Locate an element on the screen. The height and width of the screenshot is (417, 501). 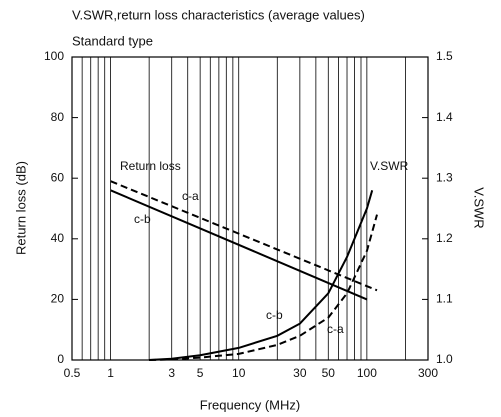
x-tick-label: 0.5 is located at coordinates (72, 373).